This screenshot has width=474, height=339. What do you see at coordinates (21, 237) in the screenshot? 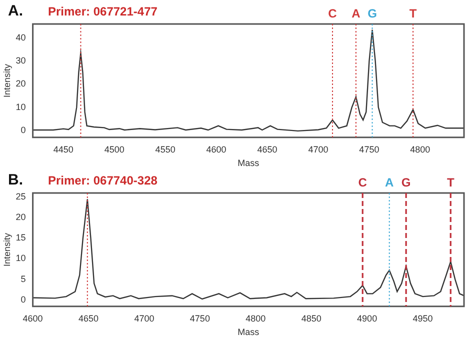
I see `y-tick-label: 15` at bounding box center [21, 237].